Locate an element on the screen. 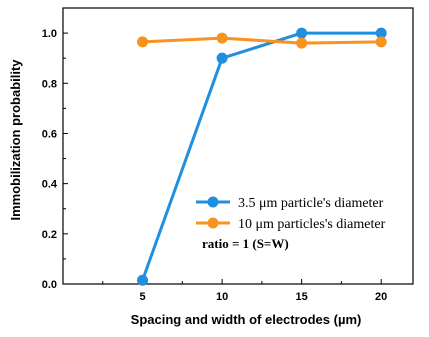  x-axis-title: Spacing and width of electrodes (µm) is located at coordinates (246, 319).